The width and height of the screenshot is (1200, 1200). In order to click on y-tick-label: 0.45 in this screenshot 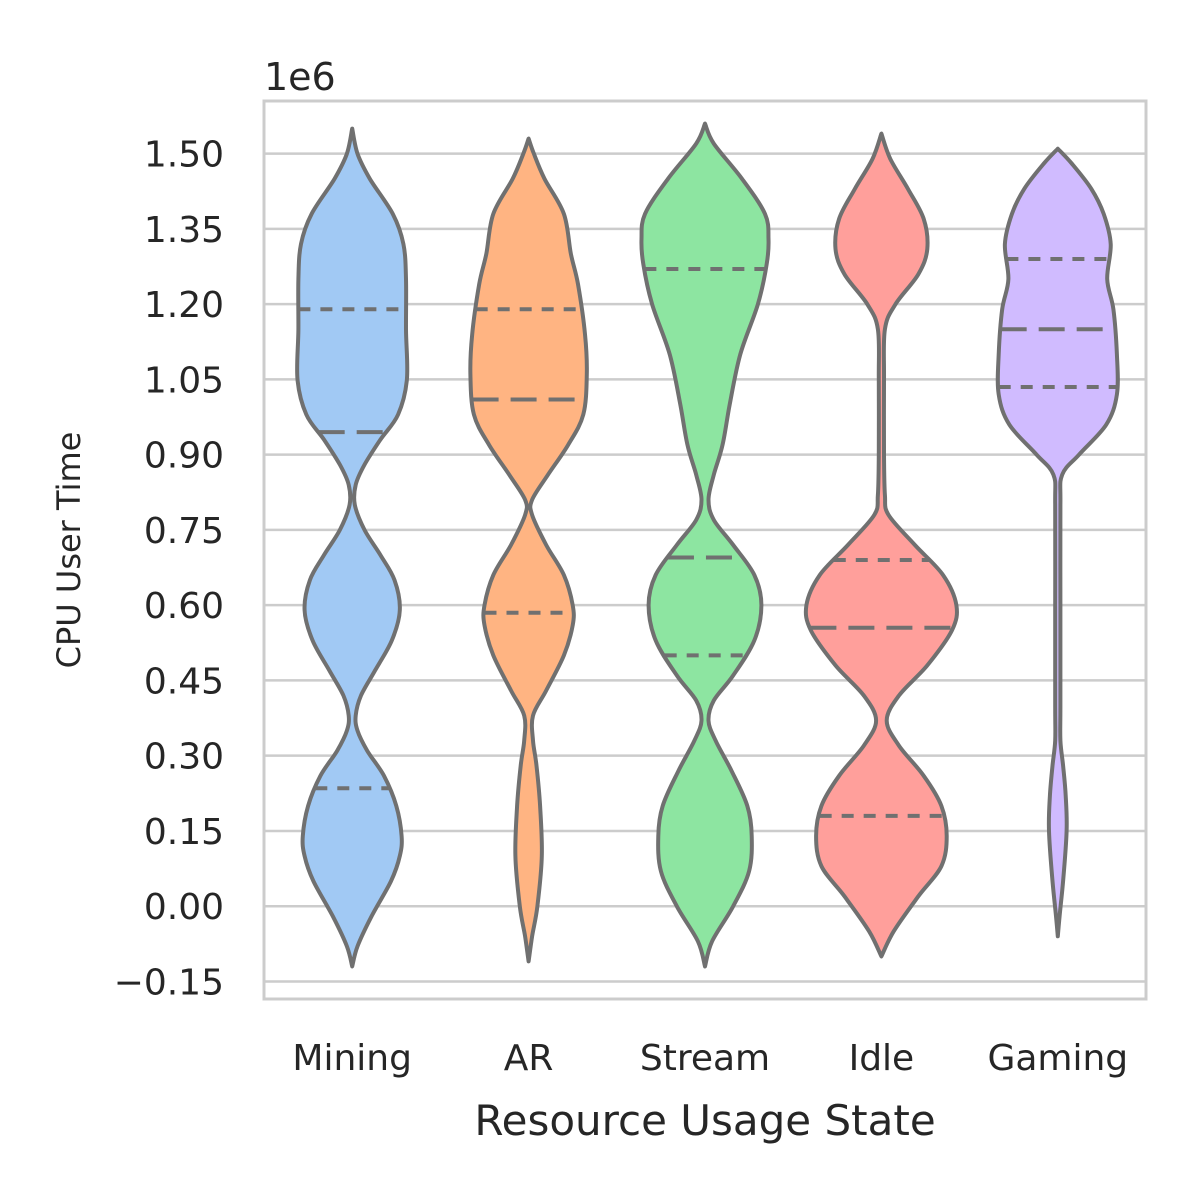, I will do `click(184, 681)`.